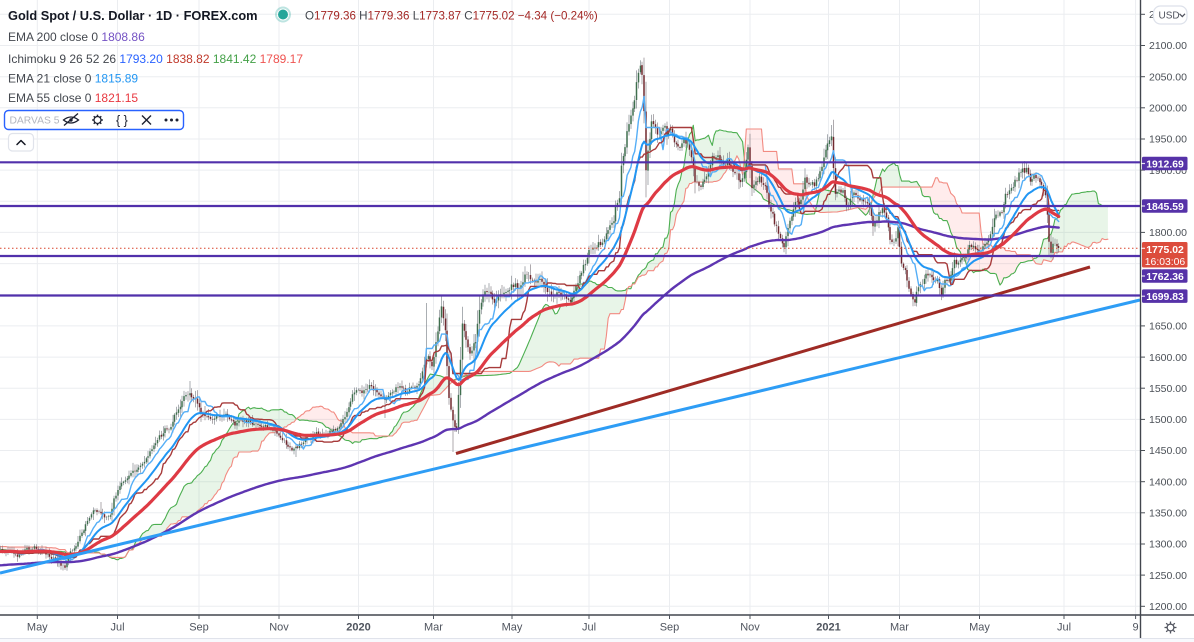 This screenshot has height=642, width=1194. Describe the element at coordinates (76, 37) in the screenshot. I see `svg-text: EMA 200 close 0 1808.86` at that location.